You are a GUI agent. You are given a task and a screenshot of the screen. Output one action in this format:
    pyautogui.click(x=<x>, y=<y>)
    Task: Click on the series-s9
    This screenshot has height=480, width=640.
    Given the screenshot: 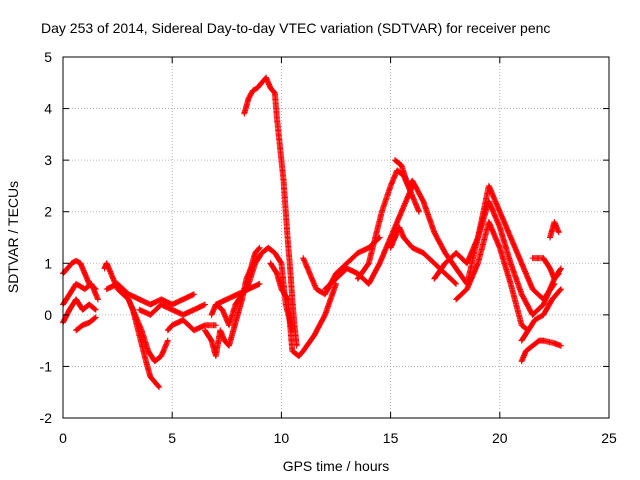 What is the action you would take?
    pyautogui.click(x=191, y=325)
    